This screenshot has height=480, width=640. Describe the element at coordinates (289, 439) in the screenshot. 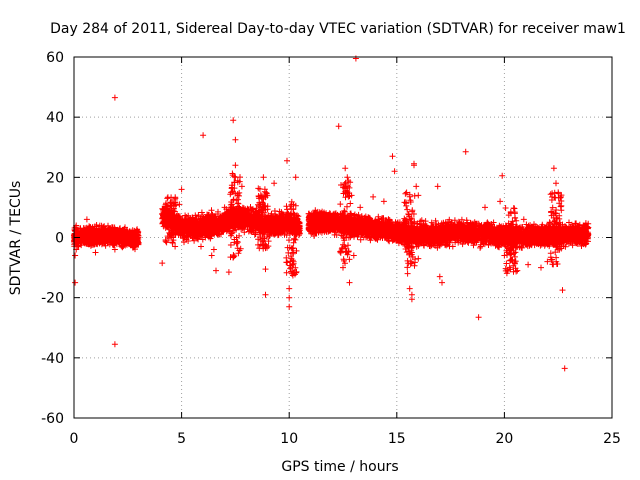

I see `x-tick-label: 10` at that location.